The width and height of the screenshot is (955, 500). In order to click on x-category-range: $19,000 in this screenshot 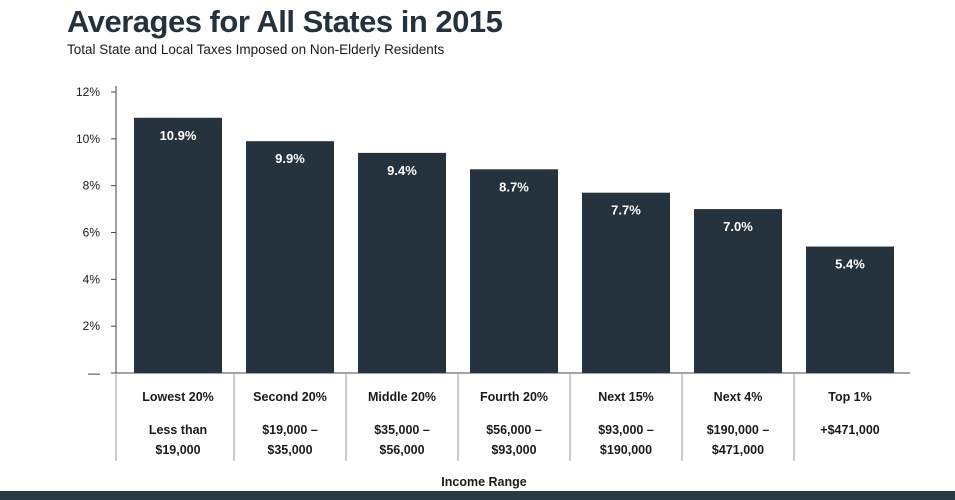, I will do `click(177, 450)`.